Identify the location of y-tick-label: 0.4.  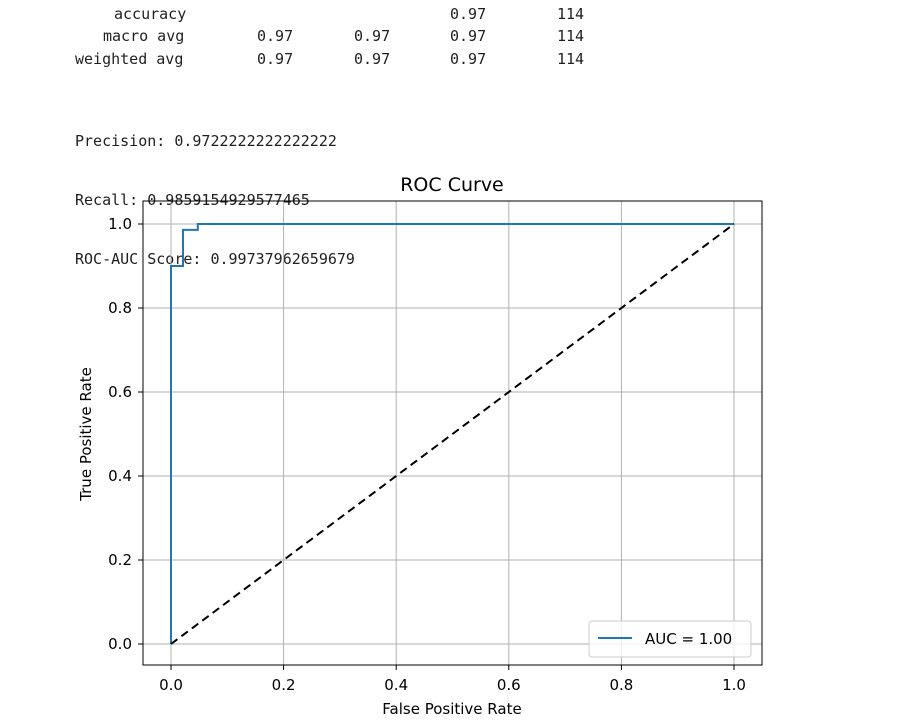
(120, 476).